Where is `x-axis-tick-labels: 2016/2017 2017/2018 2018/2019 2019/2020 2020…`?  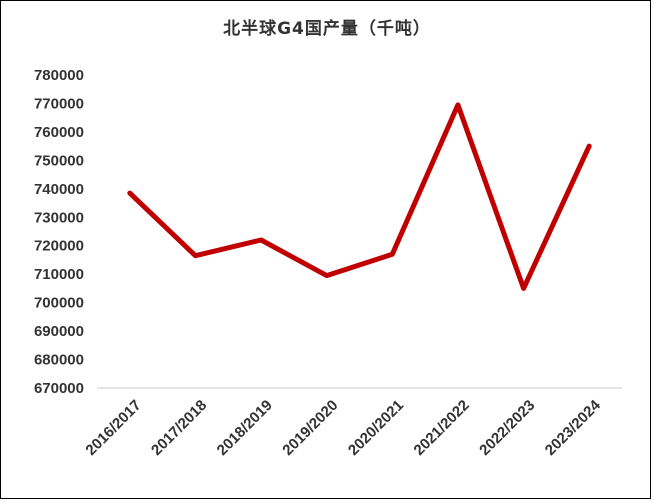
x-axis-tick-labels: 2016/2017 2017/2018 2018/2019 2019/2020 2020… is located at coordinates (343, 427).